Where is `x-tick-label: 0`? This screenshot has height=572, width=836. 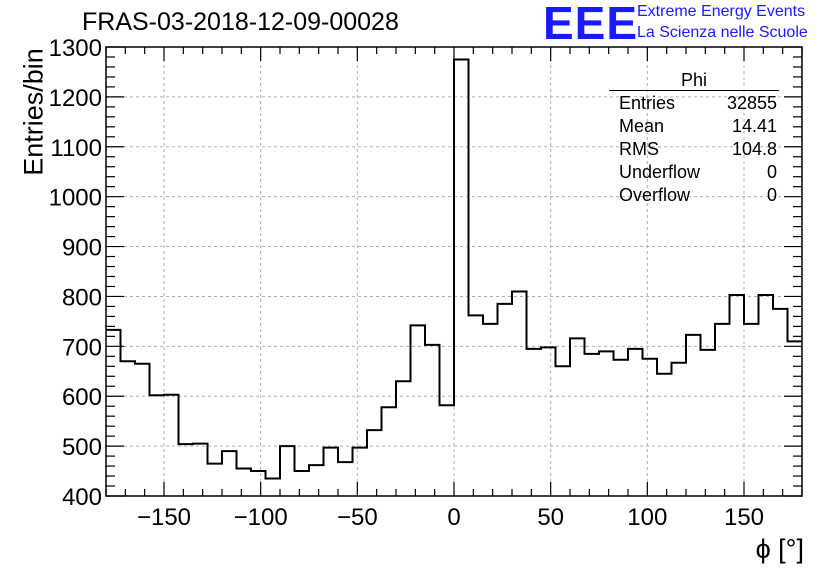 x-tick-label: 0 is located at coordinates (453, 517).